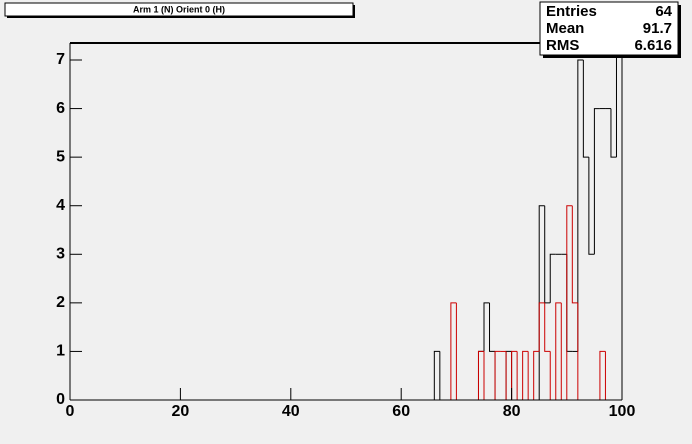 The image size is (692, 444). Describe the element at coordinates (562, 45) in the screenshot. I see `stat-label: RMS` at that location.